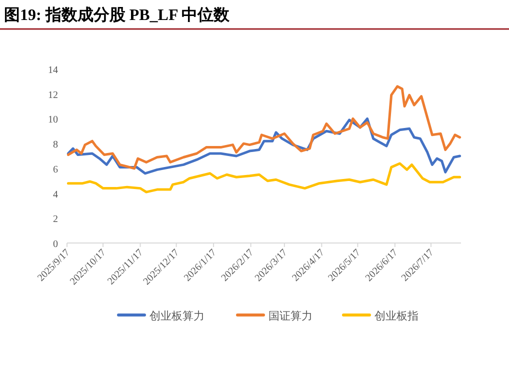 The width and height of the screenshot is (509, 386). Describe the element at coordinates (55, 145) in the screenshot. I see `y-tick-label: 8` at that location.